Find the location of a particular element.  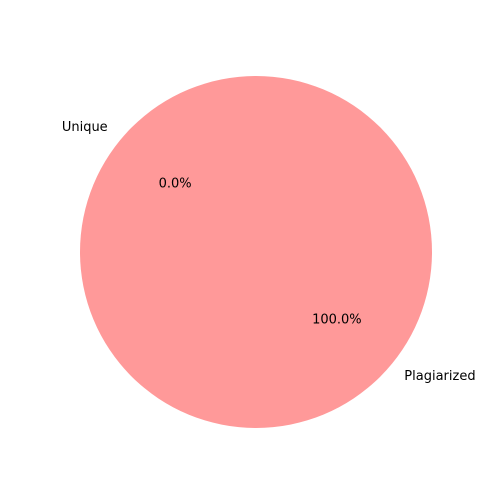

slice-label-plagiarized: Plagiarized is located at coordinates (439, 376).